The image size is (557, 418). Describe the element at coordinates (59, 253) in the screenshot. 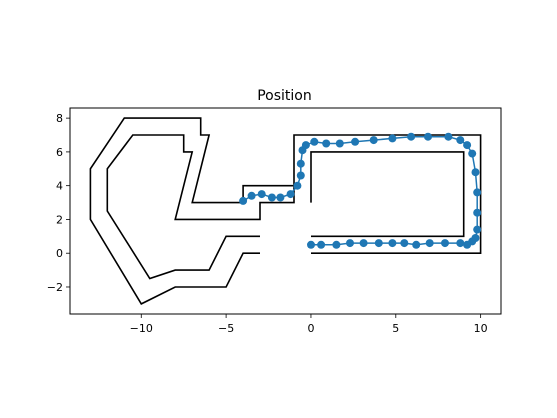

I see `y-tick-label: 0` at that location.